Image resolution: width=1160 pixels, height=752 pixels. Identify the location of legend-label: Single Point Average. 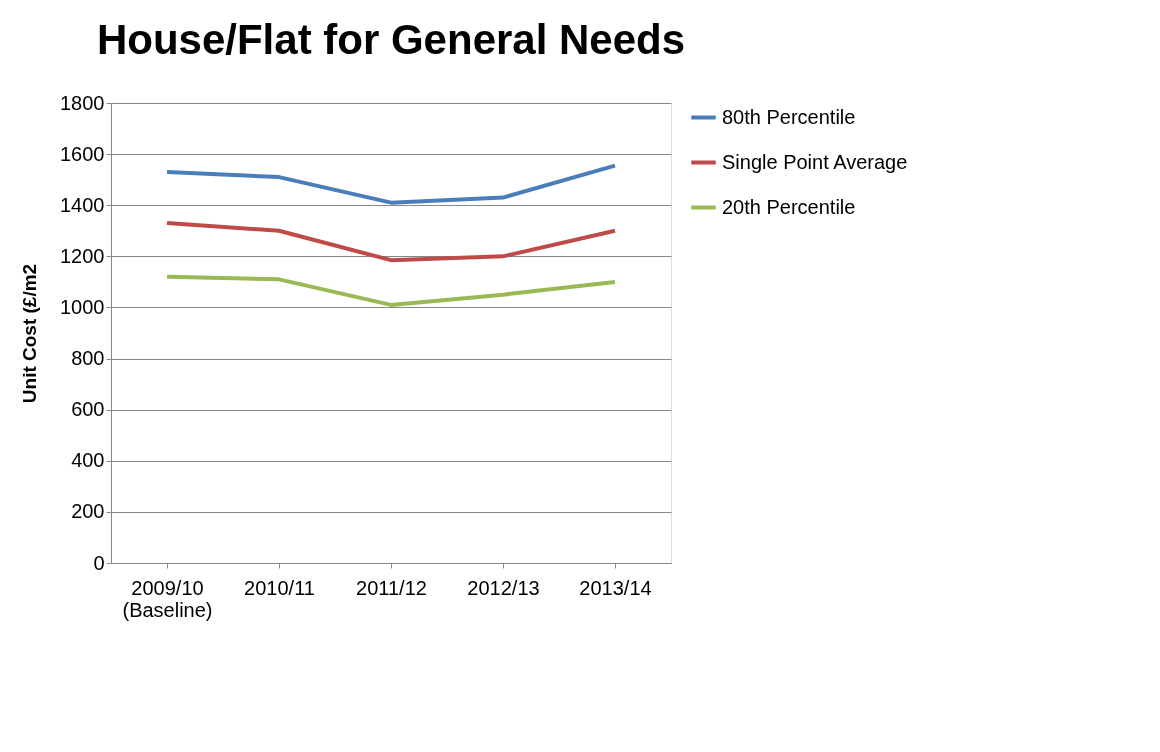
(815, 161).